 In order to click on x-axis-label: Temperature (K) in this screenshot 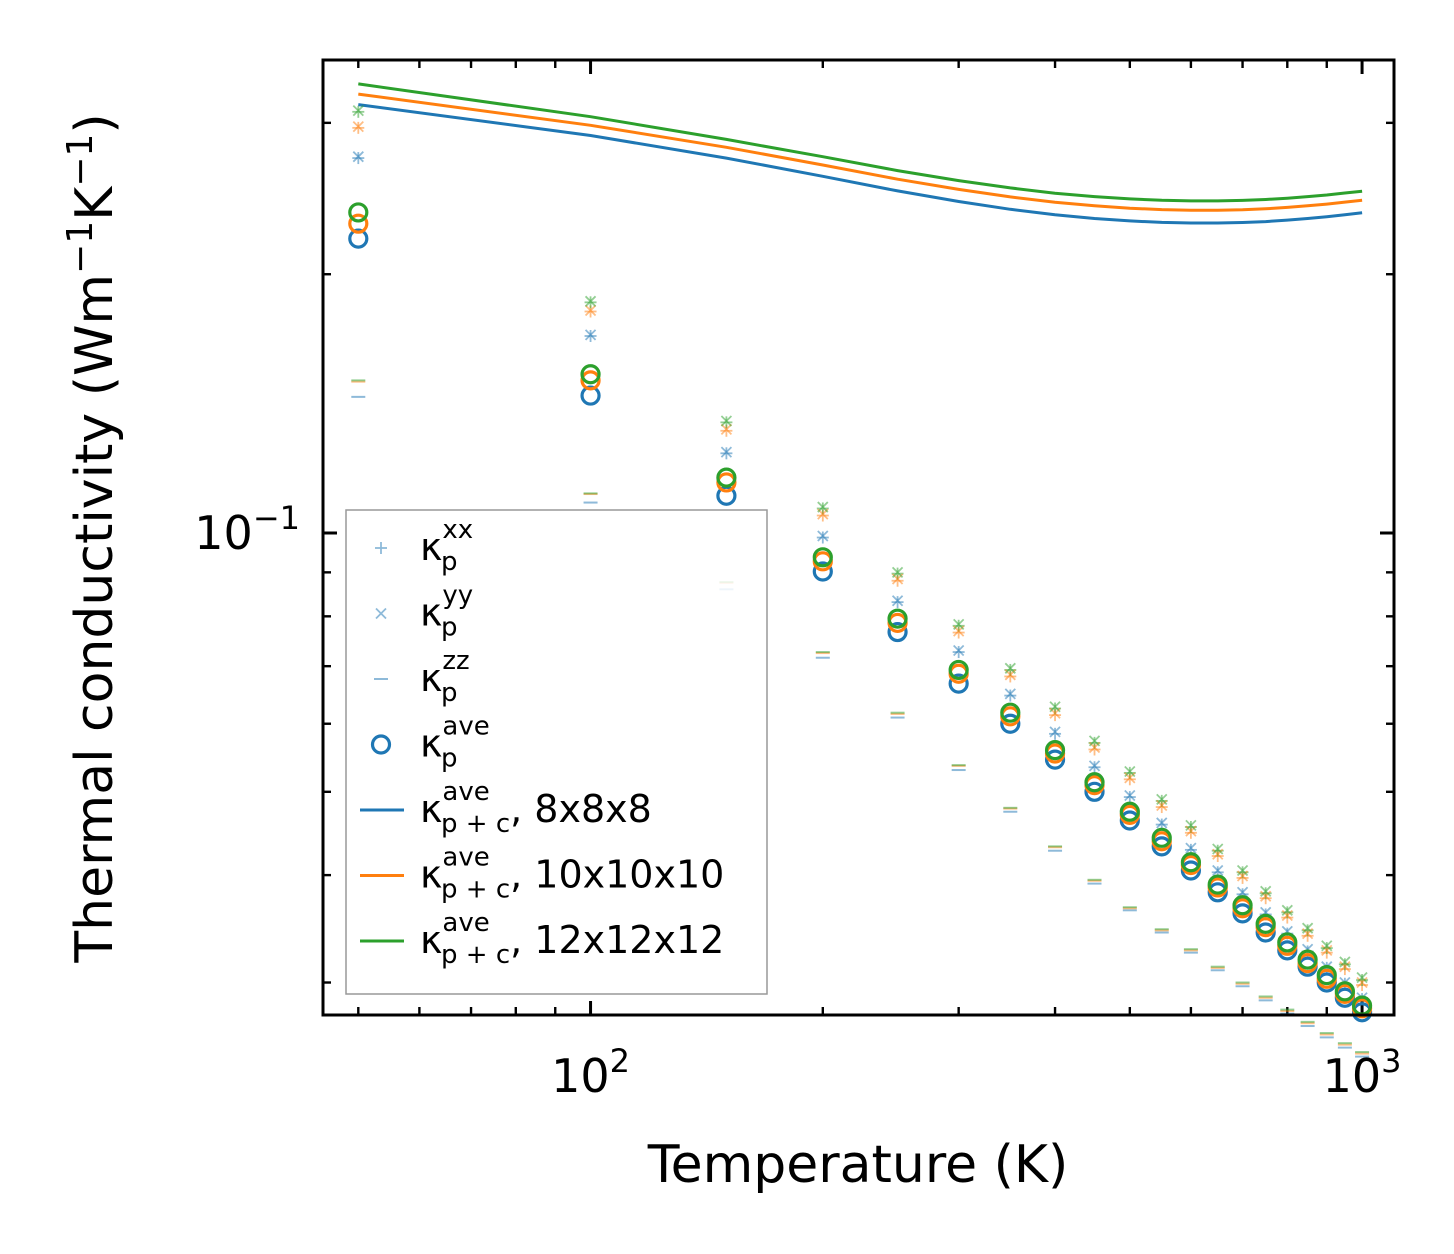, I will do `click(858, 1165)`.